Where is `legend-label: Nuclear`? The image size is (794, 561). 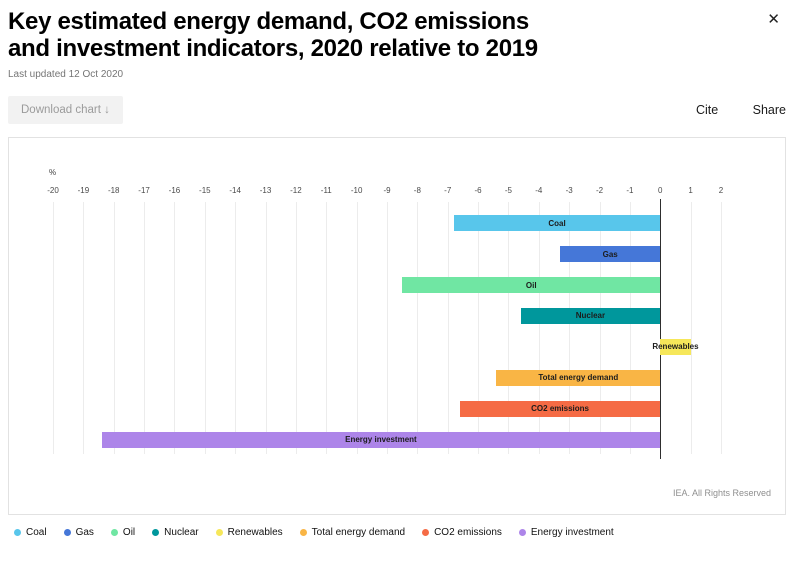 legend-label: Nuclear is located at coordinates (181, 533).